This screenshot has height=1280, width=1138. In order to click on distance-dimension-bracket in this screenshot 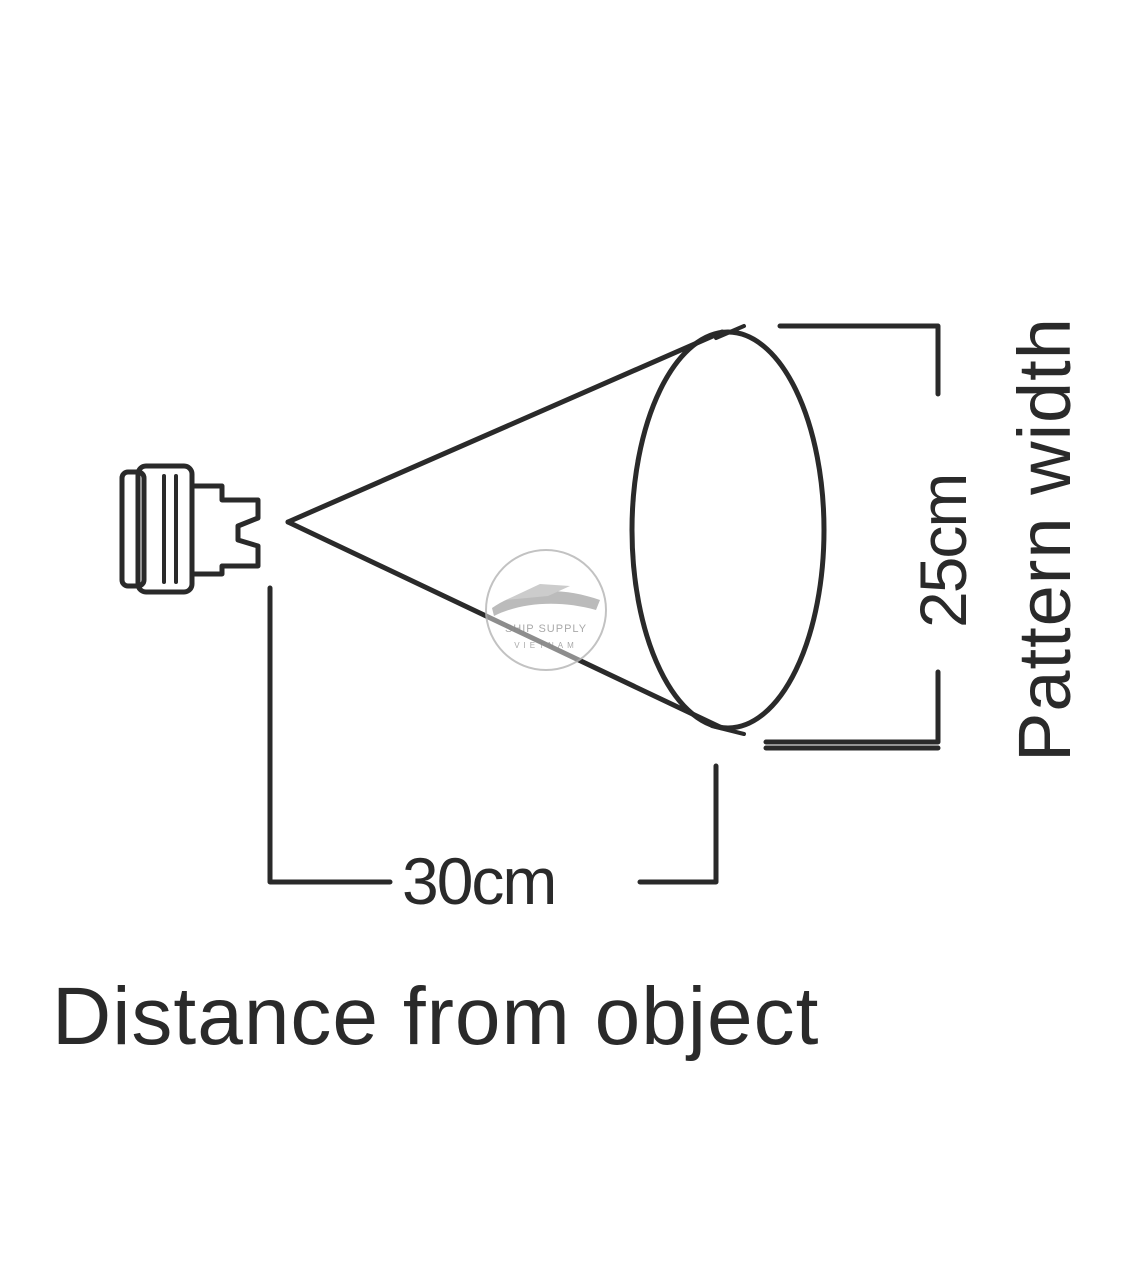, I will do `click(493, 735)`.